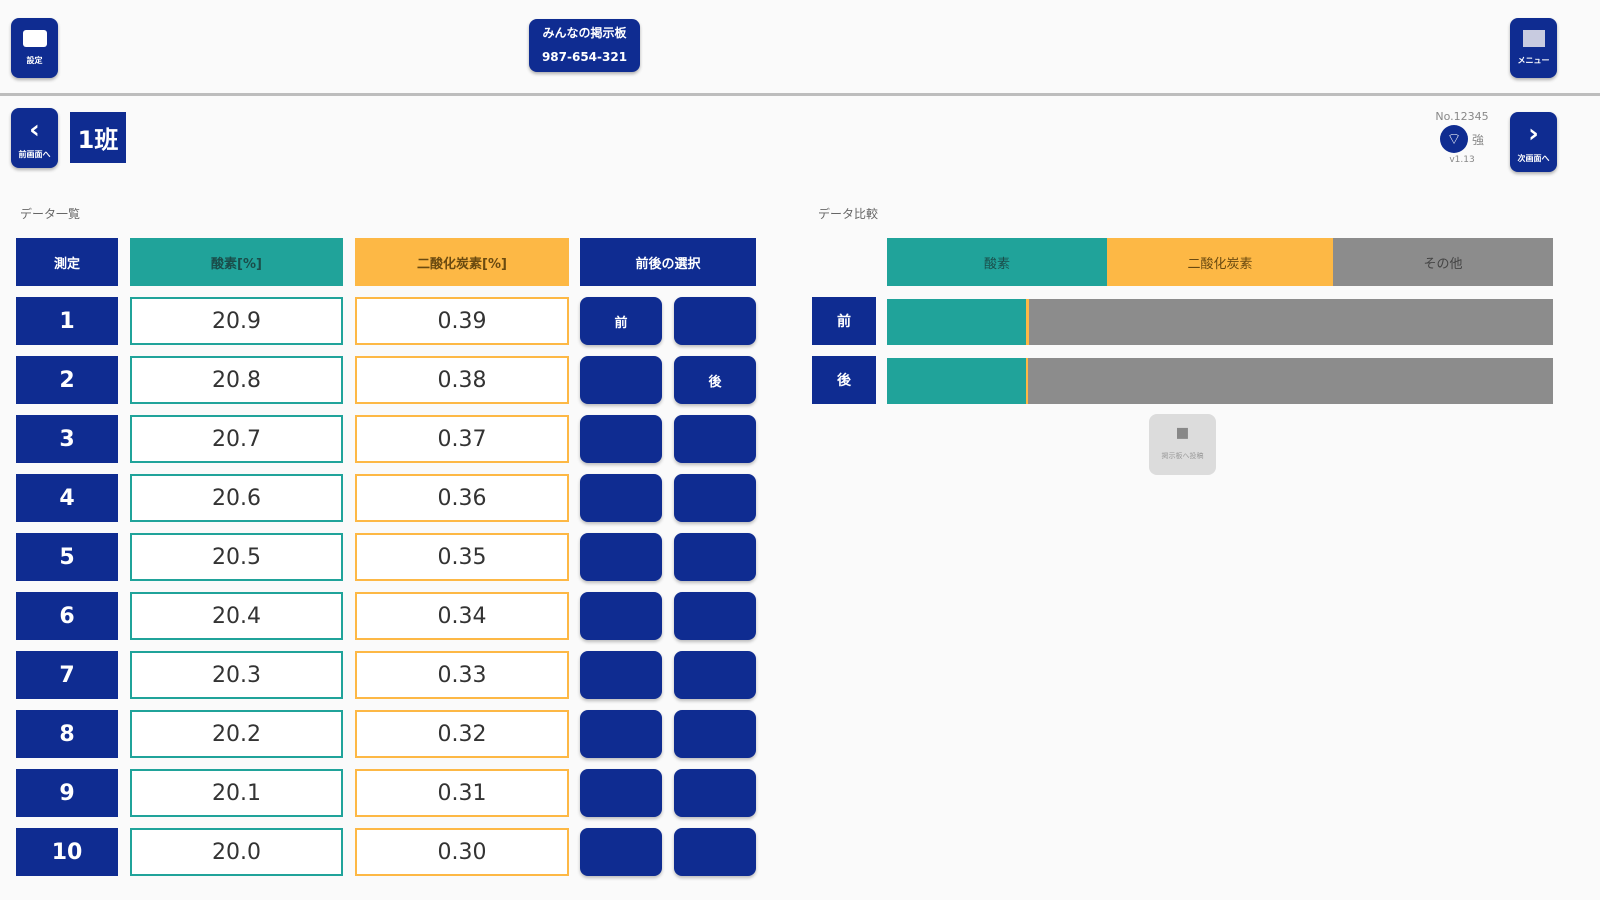  I want to click on prev-screen-button: ‹ 前画面へ, so click(34, 138).